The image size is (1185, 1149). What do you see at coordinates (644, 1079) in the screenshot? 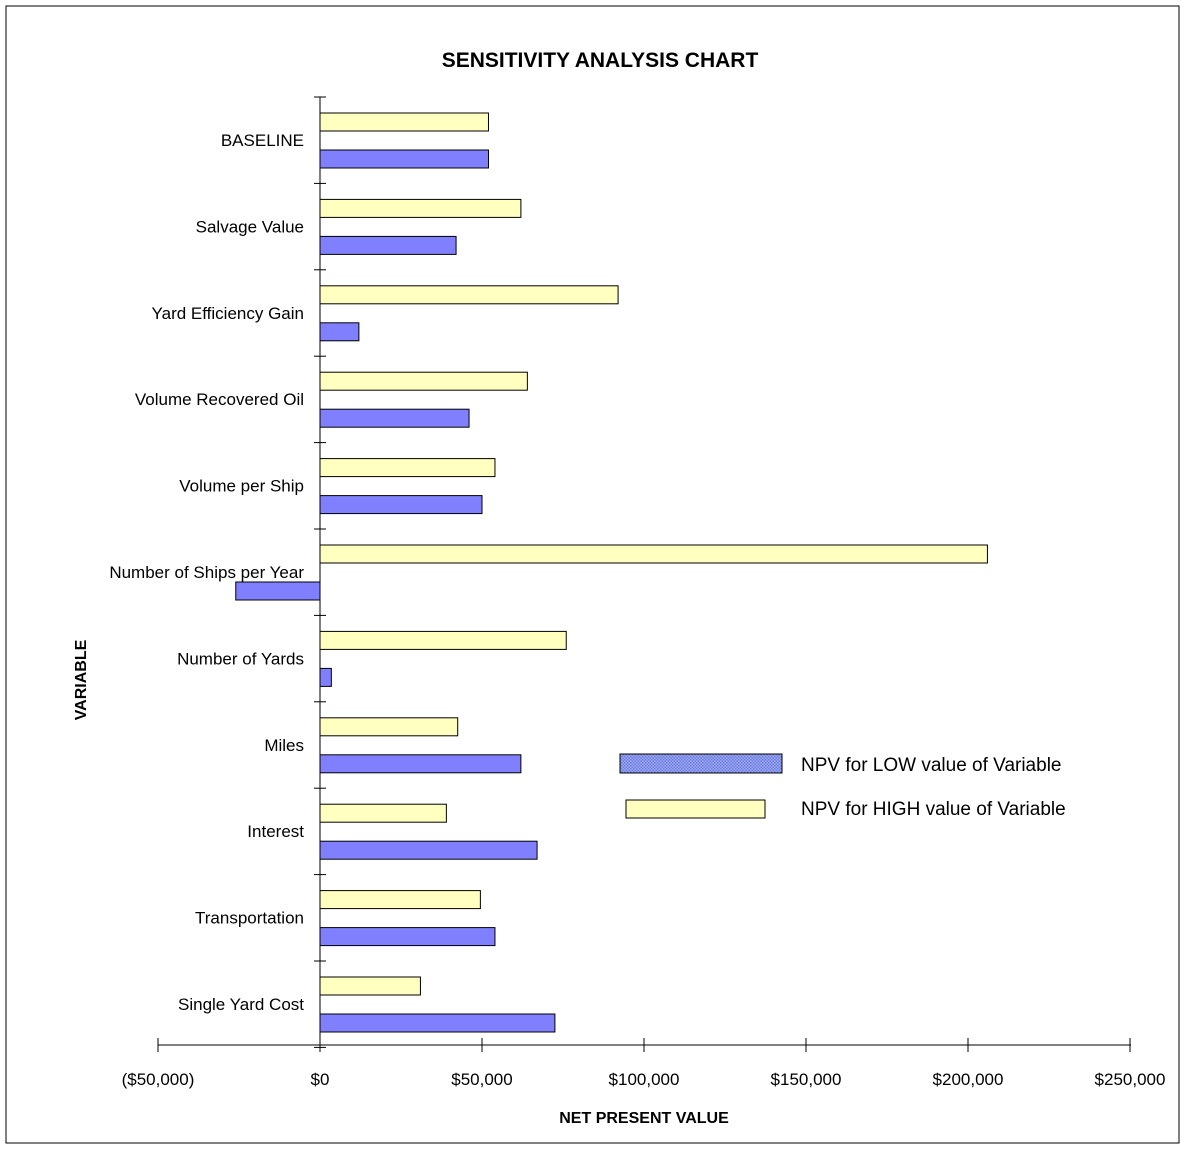
I see `x-tick-label: $100,000` at bounding box center [644, 1079].